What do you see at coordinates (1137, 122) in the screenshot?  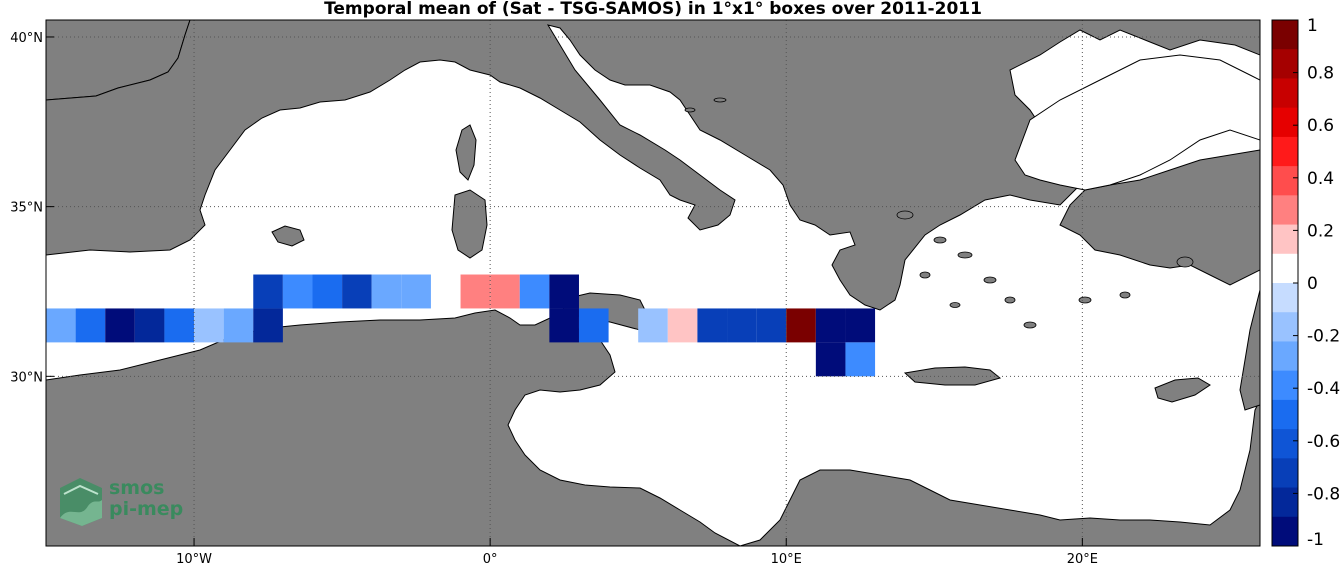 I see `black-sea` at bounding box center [1137, 122].